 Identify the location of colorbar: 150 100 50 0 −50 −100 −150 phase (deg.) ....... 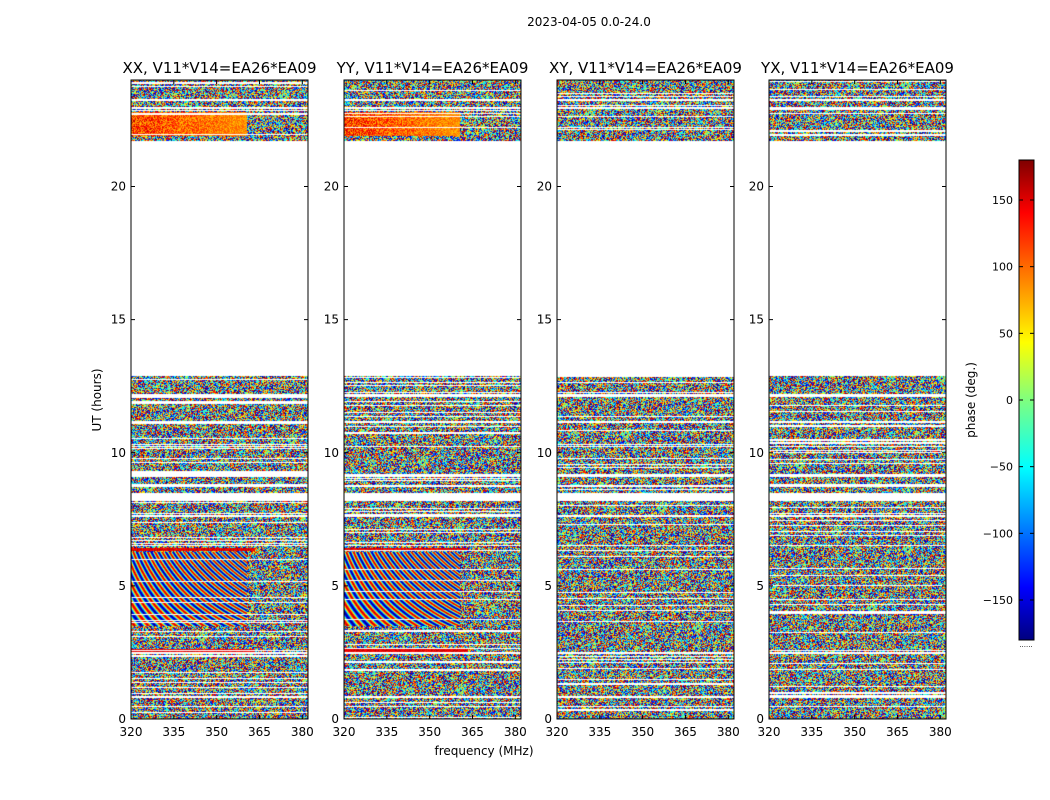
(999, 404).